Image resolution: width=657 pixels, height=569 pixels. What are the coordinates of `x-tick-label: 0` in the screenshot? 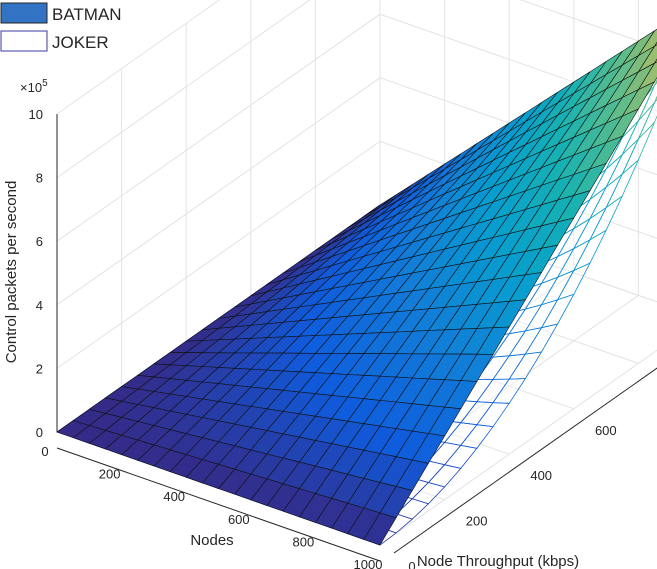 It's located at (44, 451).